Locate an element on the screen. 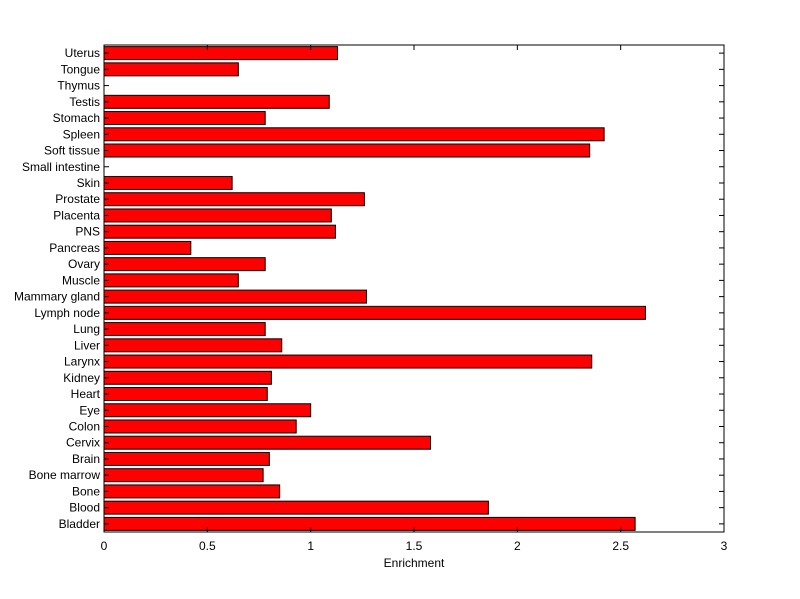 Image resolution: width=800 pixels, height=599 pixels. y-tick-label: Heart is located at coordinates (86, 394).